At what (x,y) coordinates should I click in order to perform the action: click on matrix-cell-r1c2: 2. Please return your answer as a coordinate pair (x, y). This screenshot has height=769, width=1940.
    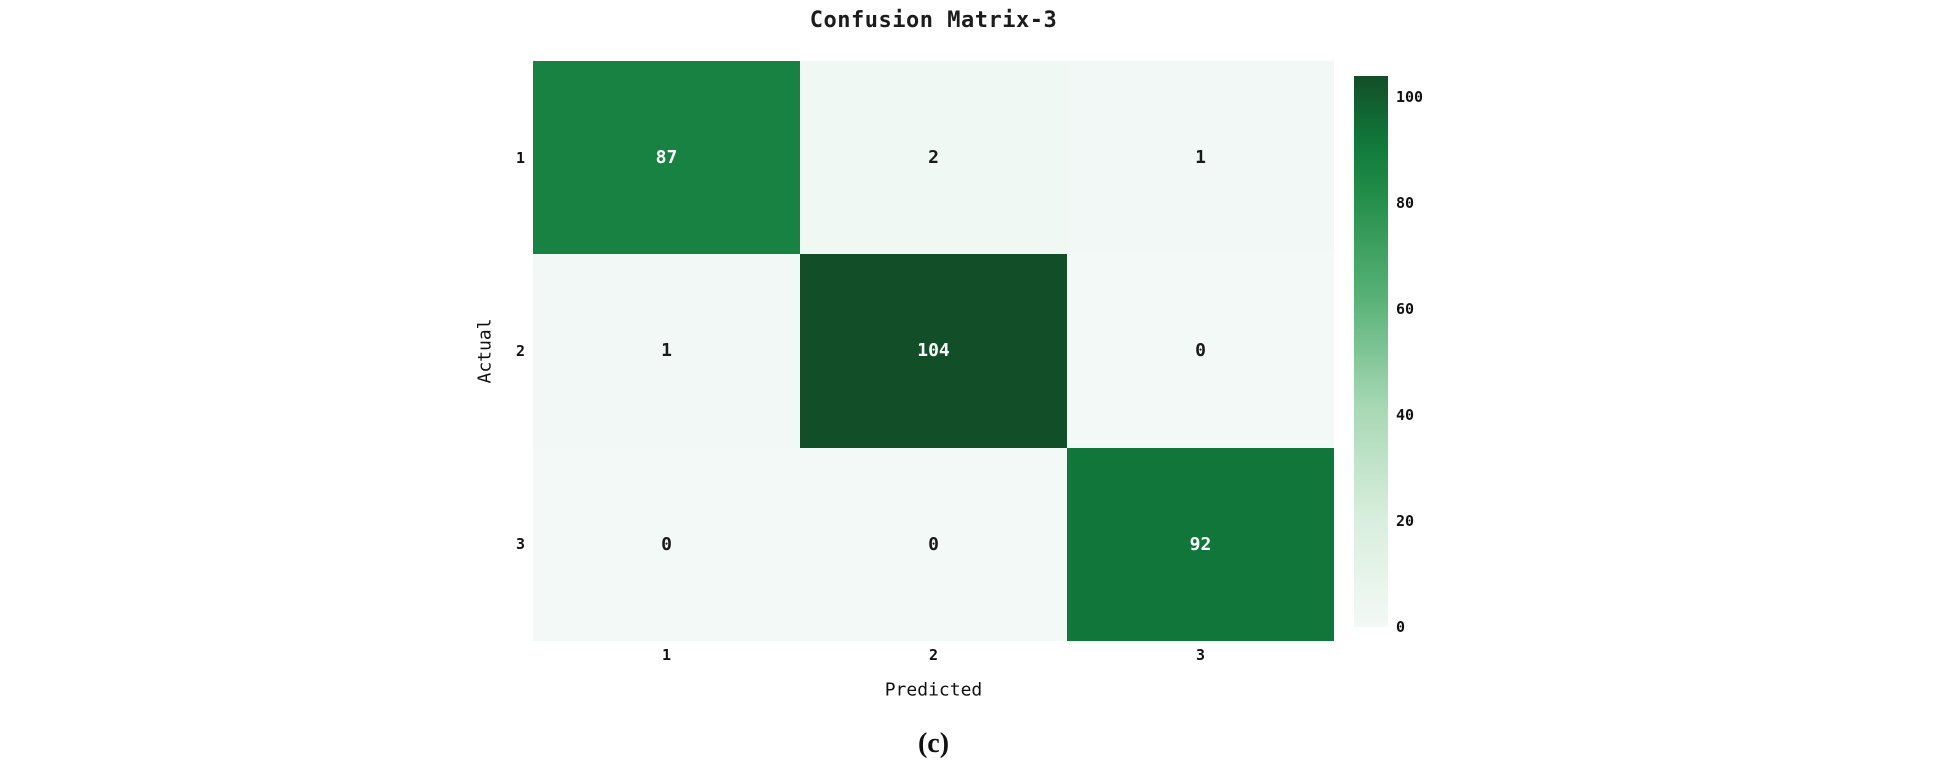
    Looking at the image, I should click on (933, 158).